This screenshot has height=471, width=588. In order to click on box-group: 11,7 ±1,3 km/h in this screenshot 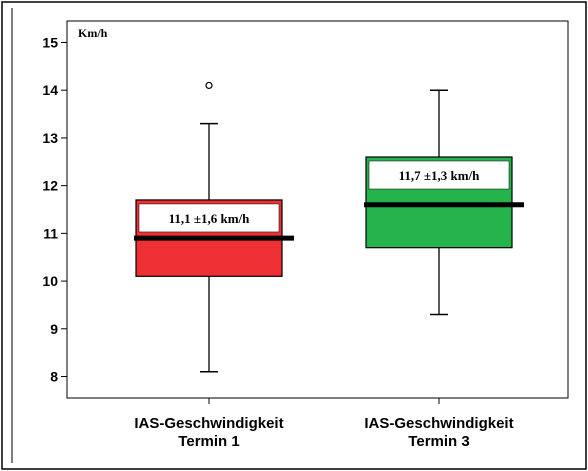, I will do `click(444, 202)`.